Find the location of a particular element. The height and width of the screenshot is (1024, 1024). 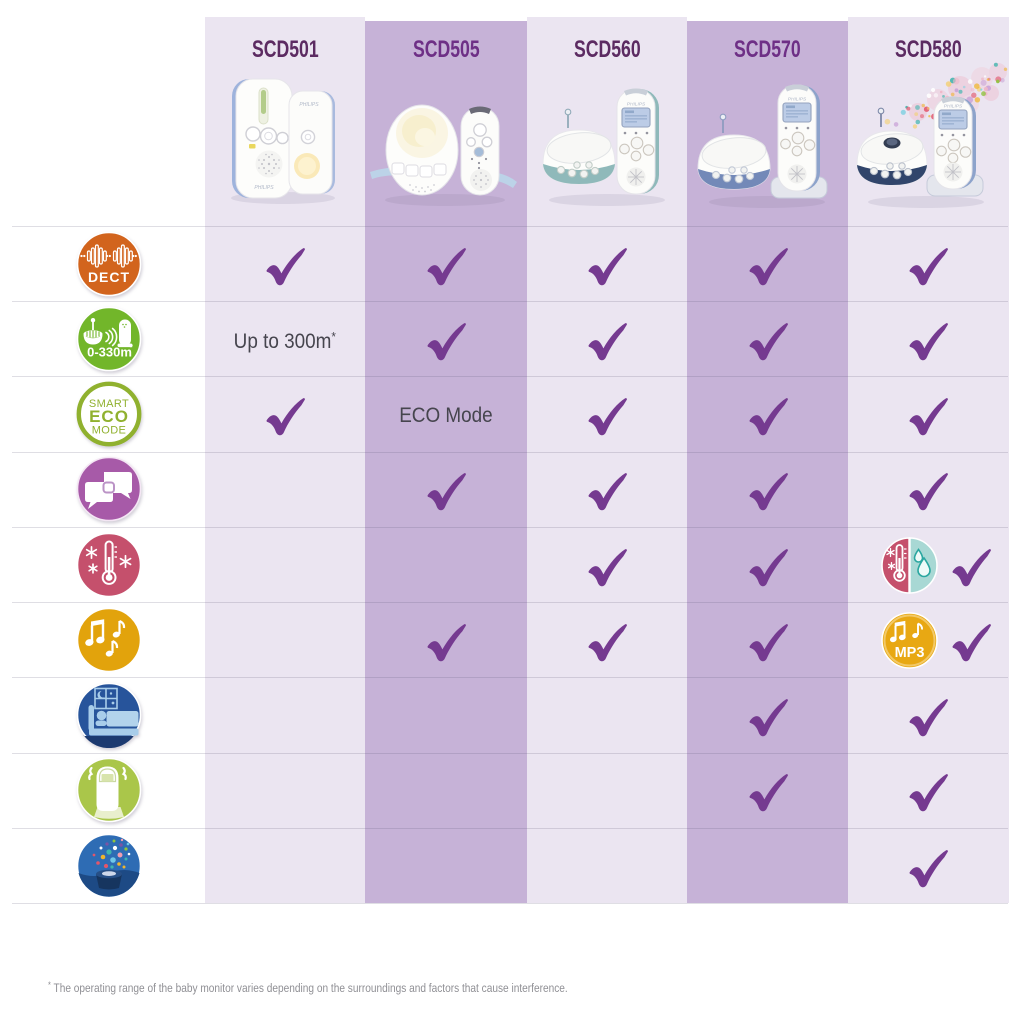

svg-text: SMART is located at coordinates (109, 404).